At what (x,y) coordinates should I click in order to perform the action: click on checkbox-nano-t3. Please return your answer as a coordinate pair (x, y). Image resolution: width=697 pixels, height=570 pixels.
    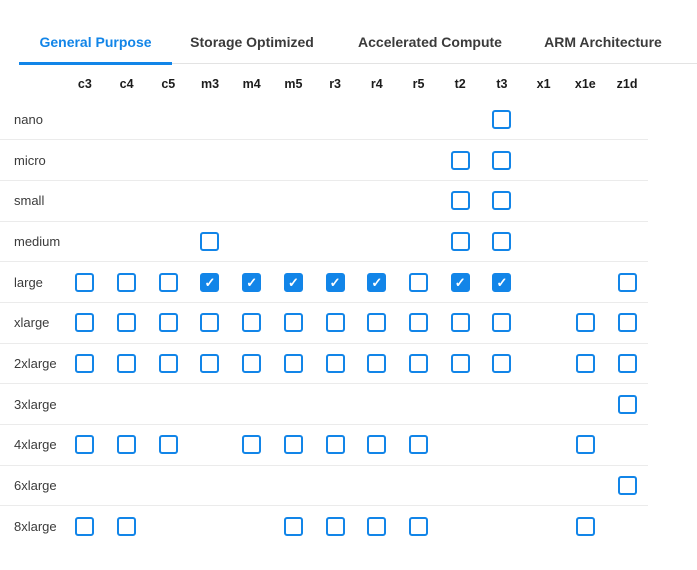
    Looking at the image, I should click on (502, 119).